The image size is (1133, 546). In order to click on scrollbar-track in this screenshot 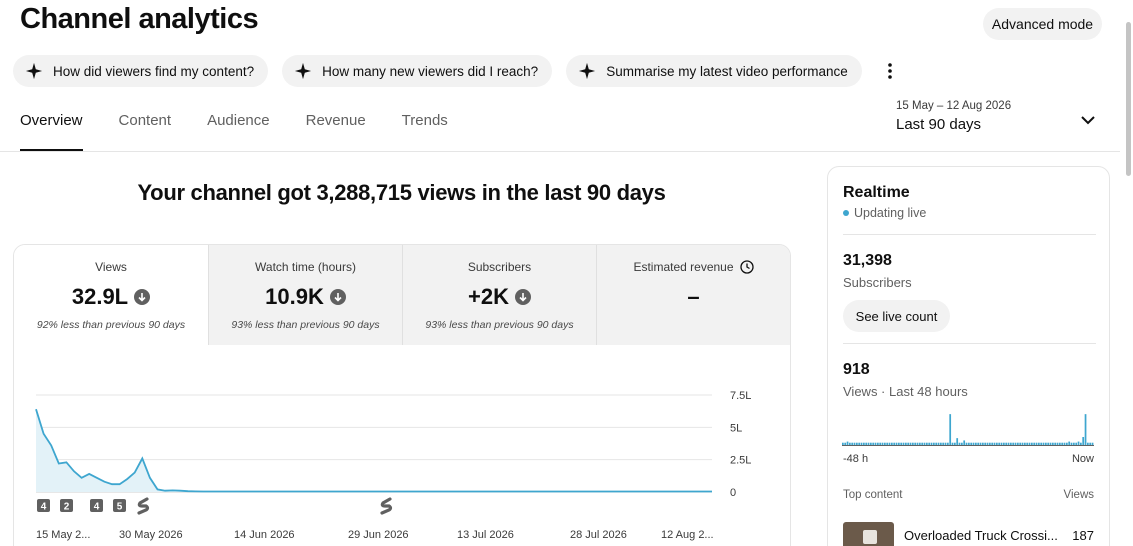, I will do `click(1127, 273)`.